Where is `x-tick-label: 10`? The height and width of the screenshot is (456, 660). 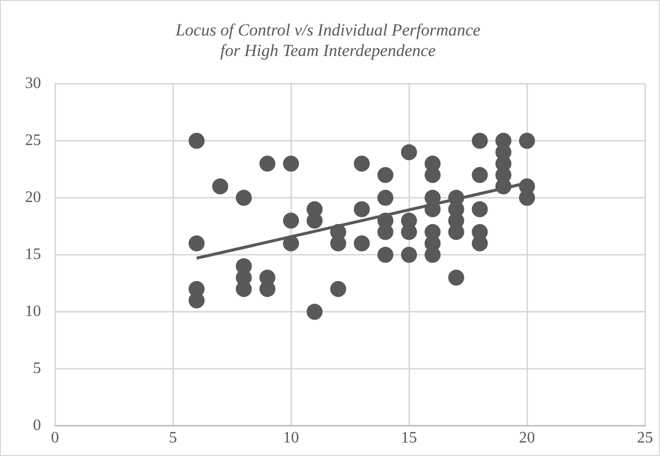
x-tick-label: 10 is located at coordinates (291, 438).